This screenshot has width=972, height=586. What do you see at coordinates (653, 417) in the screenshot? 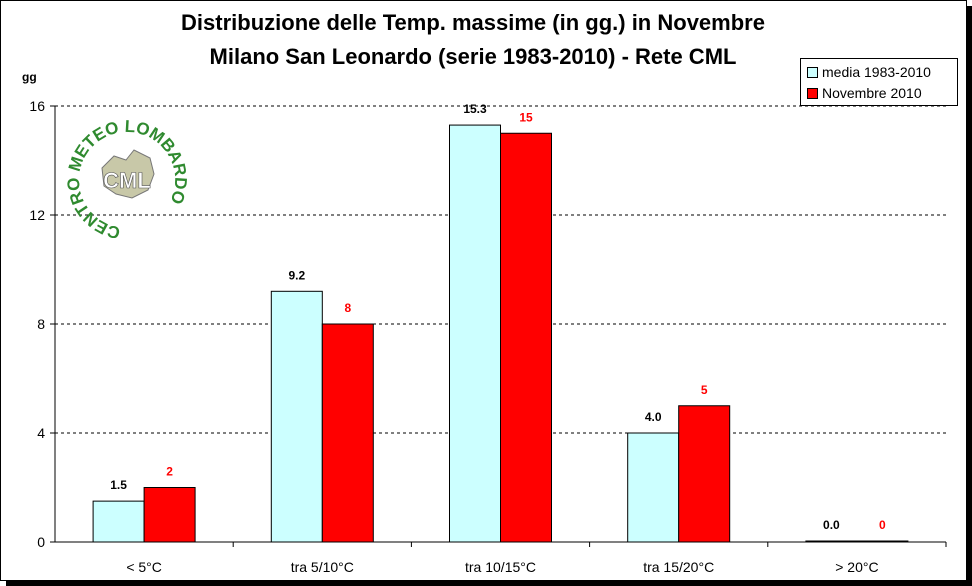
I see `data-label: 4.0` at bounding box center [653, 417].